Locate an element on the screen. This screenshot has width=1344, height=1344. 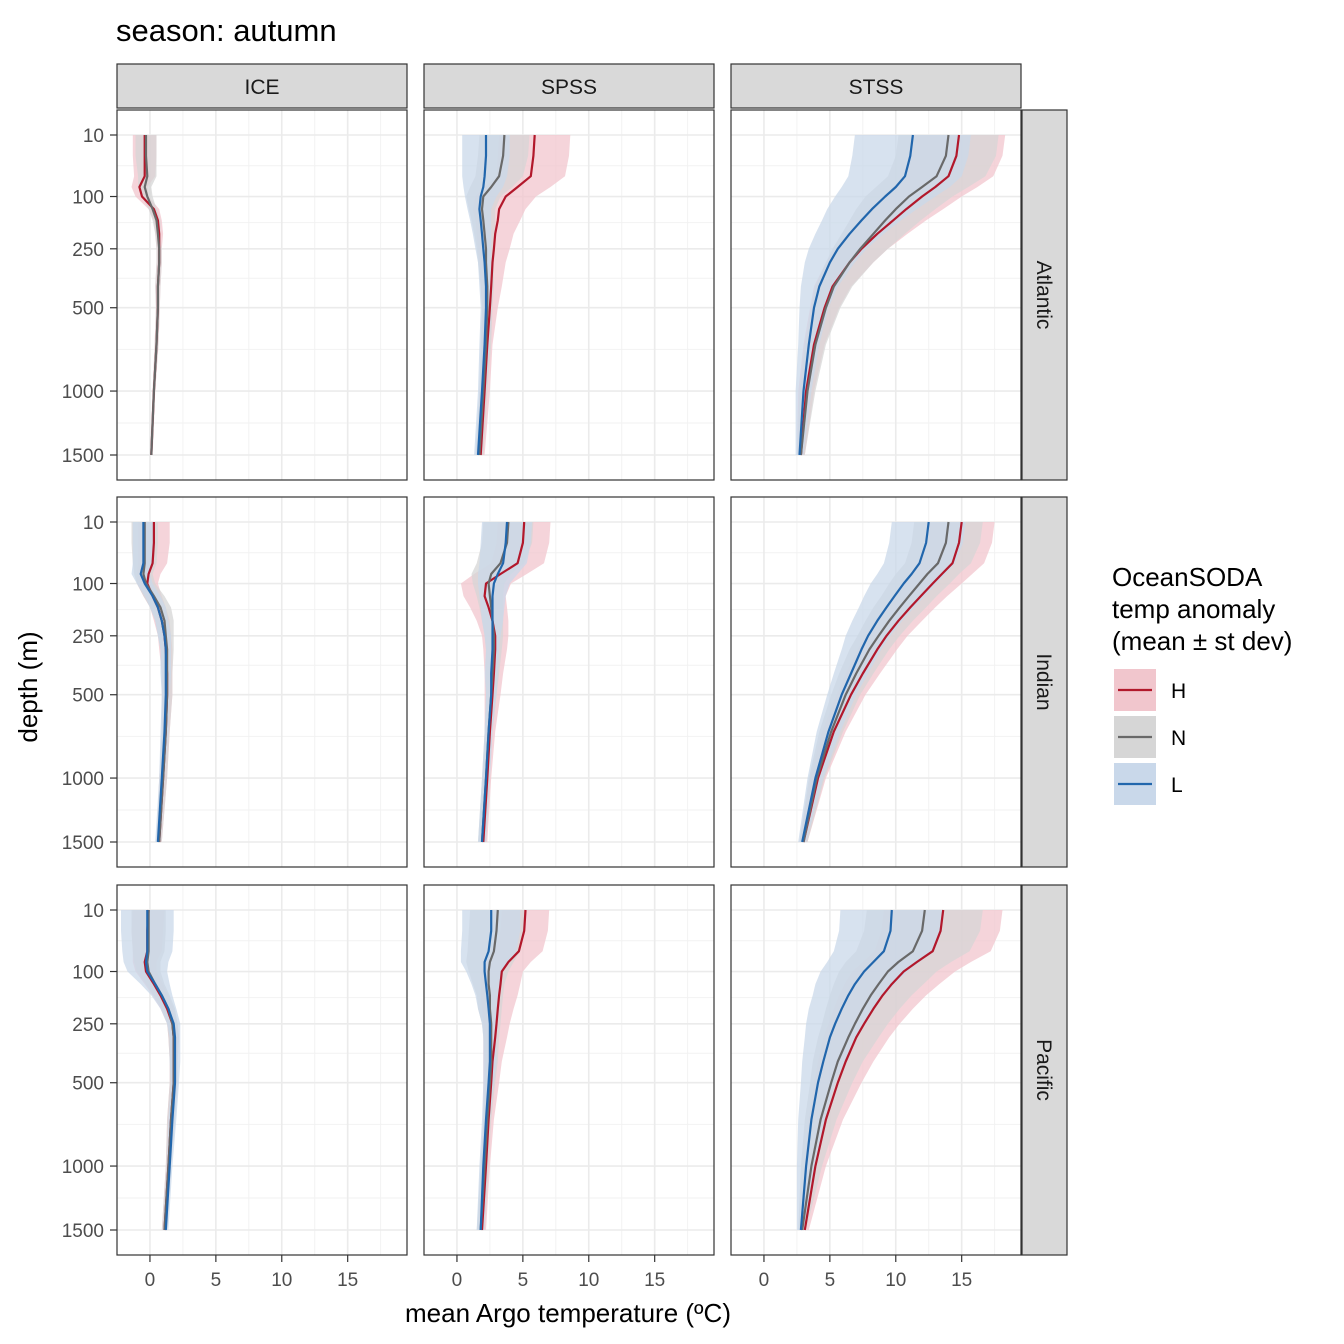
legend-title-line: temp anomaly is located at coordinates (1193, 609).